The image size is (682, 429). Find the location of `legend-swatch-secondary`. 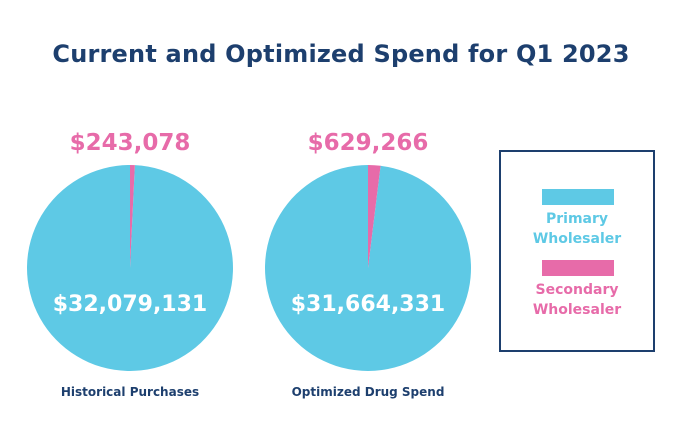

legend-swatch-secondary is located at coordinates (578, 268).